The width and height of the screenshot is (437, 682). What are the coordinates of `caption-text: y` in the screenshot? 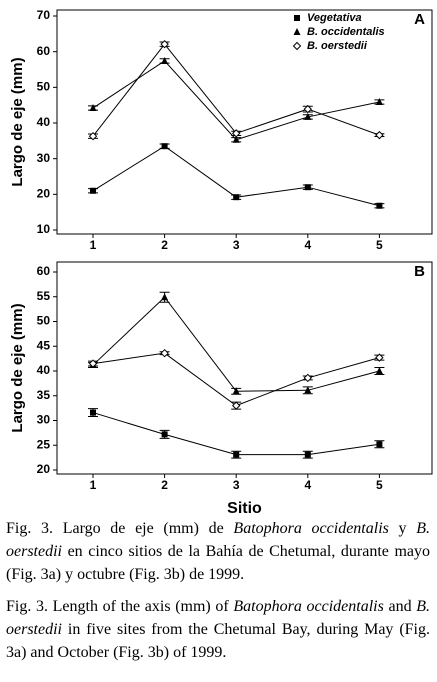 It's located at (402, 528).